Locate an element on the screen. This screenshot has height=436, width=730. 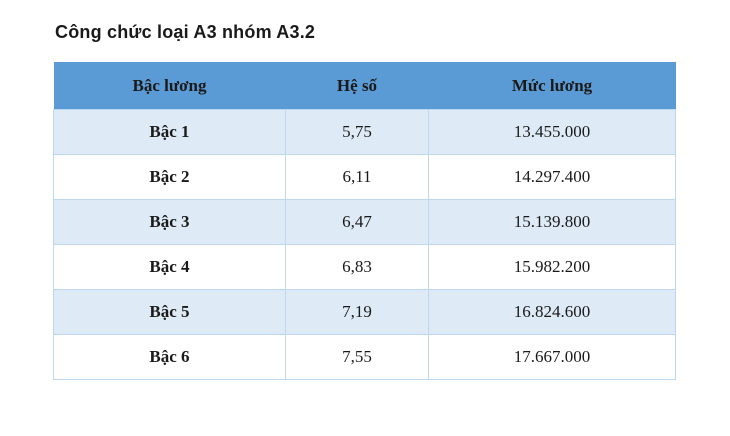
cell-he-so: 7,55 is located at coordinates (357, 357).